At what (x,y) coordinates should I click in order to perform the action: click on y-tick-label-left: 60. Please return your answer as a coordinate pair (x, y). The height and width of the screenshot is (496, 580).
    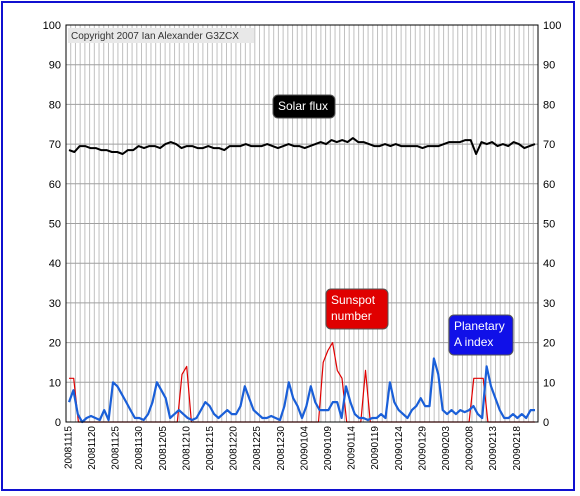
    Looking at the image, I should click on (55, 185).